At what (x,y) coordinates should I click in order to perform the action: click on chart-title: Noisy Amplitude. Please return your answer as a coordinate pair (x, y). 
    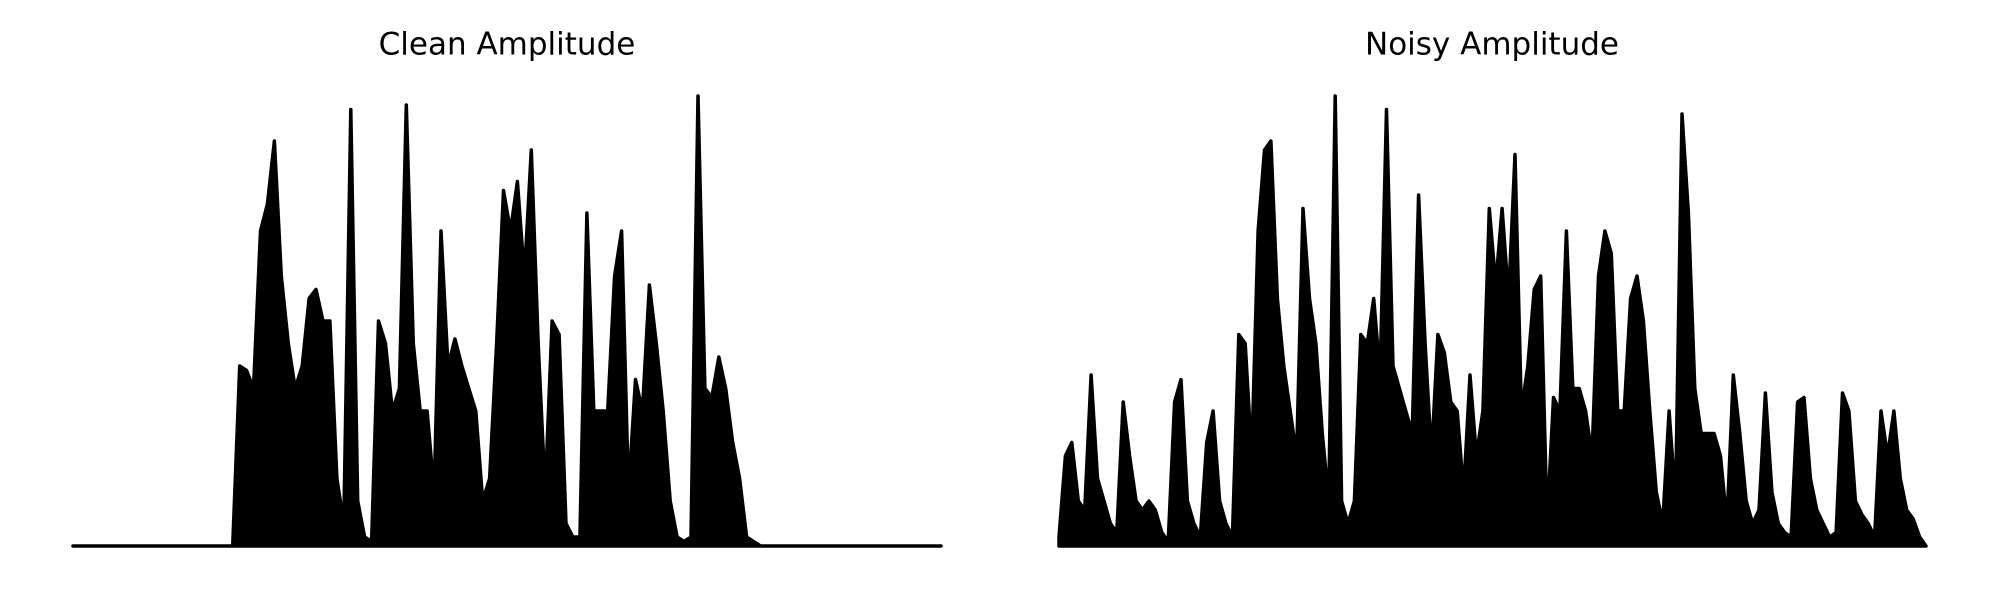
    Looking at the image, I should click on (1492, 45).